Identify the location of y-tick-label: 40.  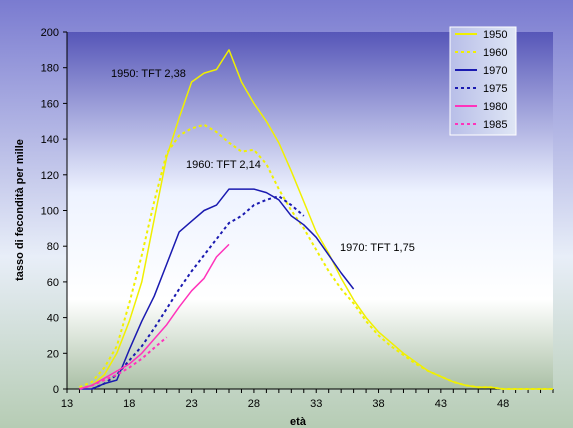
(53, 319).